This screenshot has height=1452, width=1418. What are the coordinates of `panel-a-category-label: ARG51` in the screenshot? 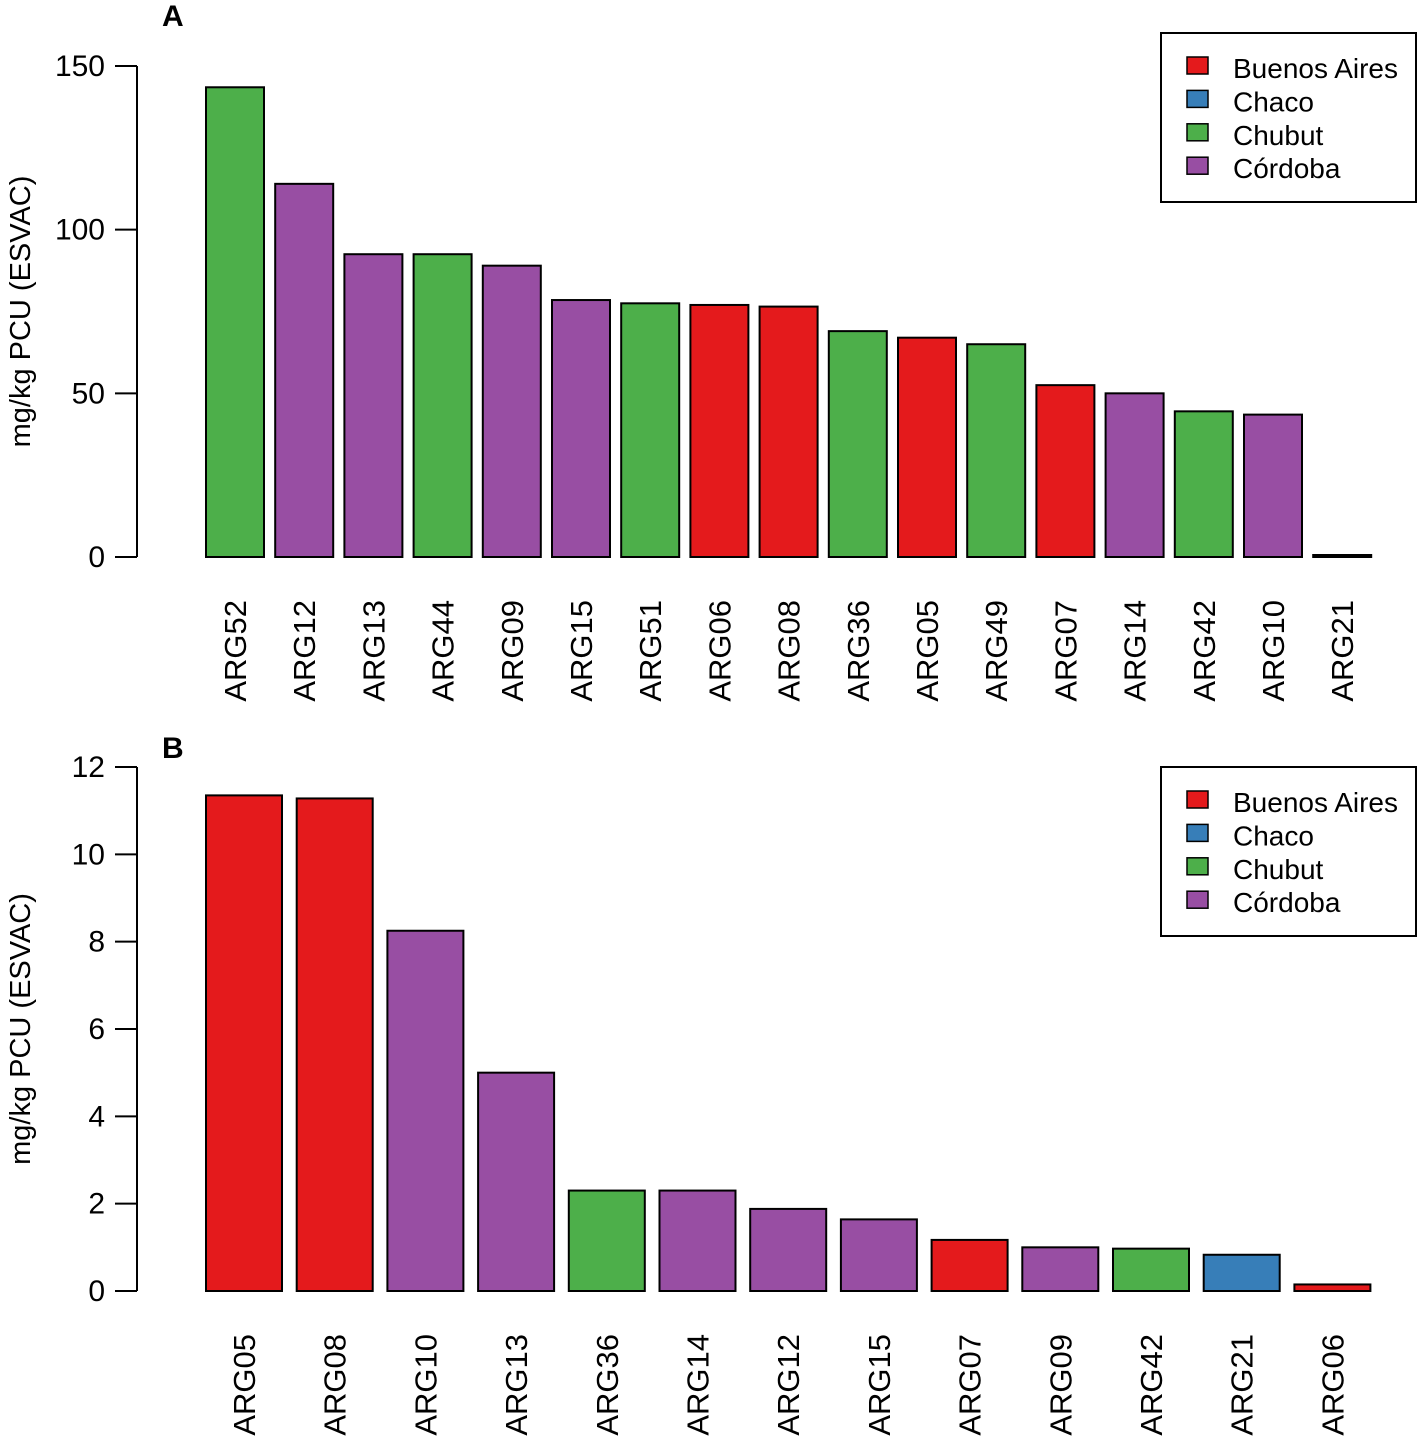 It's located at (650, 651).